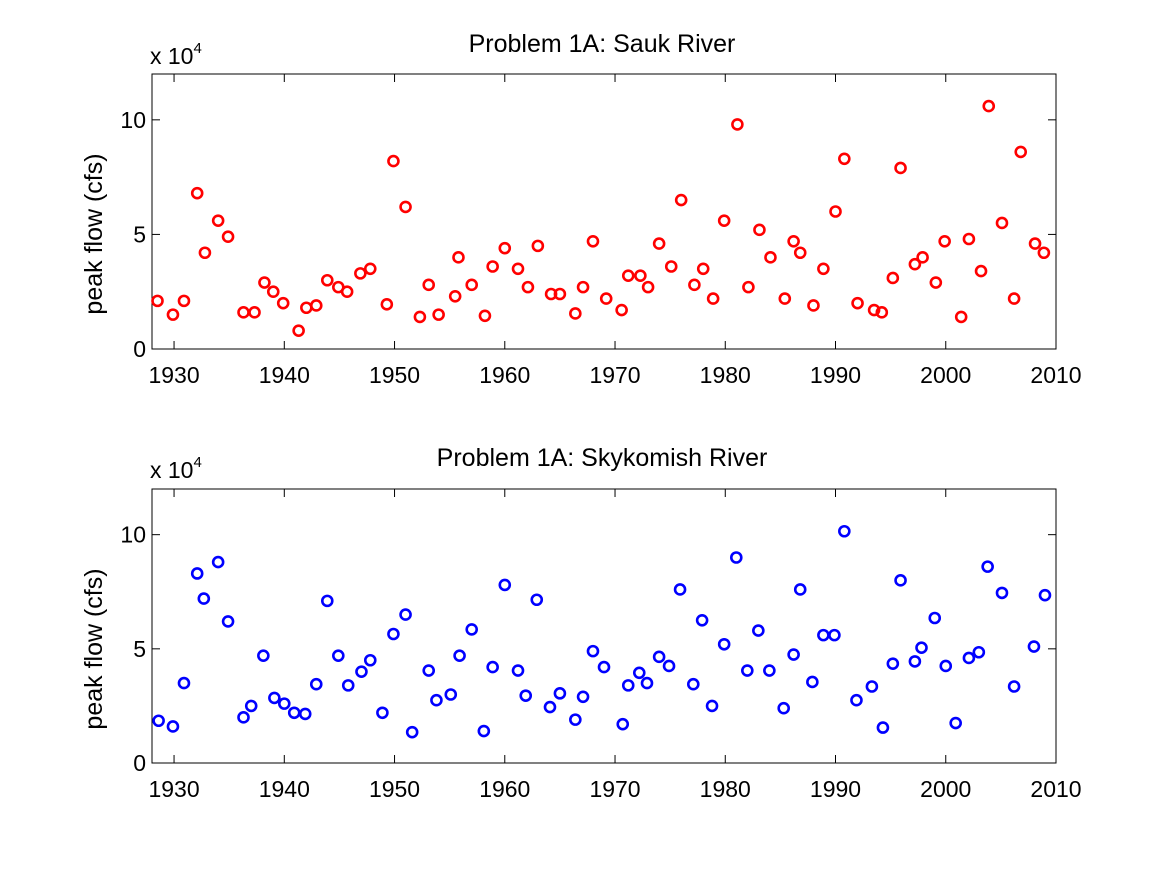 Image resolution: width=1167 pixels, height=874 pixels. Describe the element at coordinates (1055, 789) in the screenshot. I see `x-tick-label: 2010` at that location.